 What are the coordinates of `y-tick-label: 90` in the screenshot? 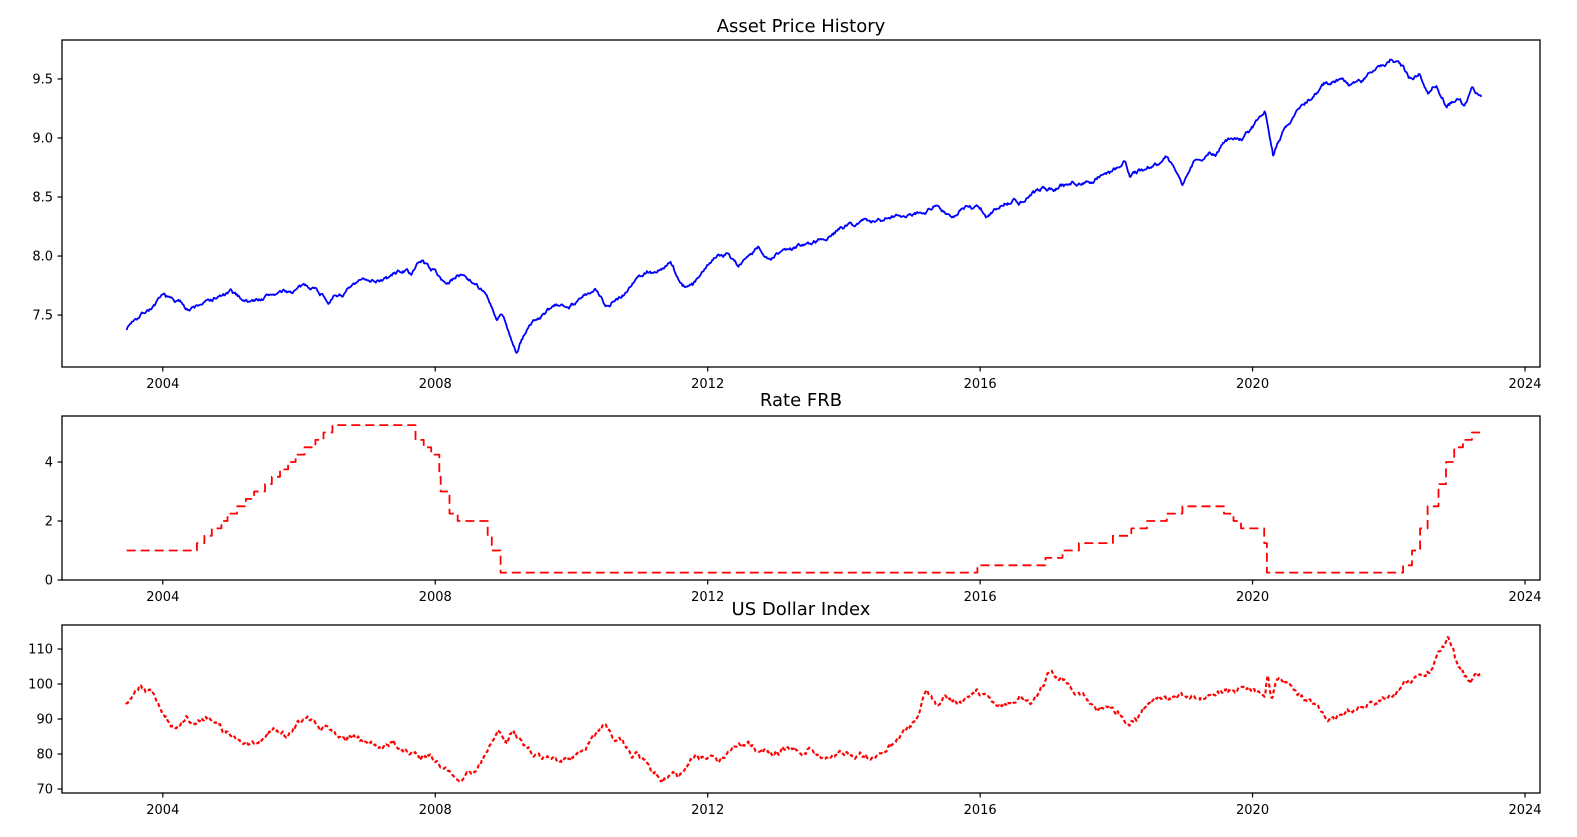 It's located at (44, 720).